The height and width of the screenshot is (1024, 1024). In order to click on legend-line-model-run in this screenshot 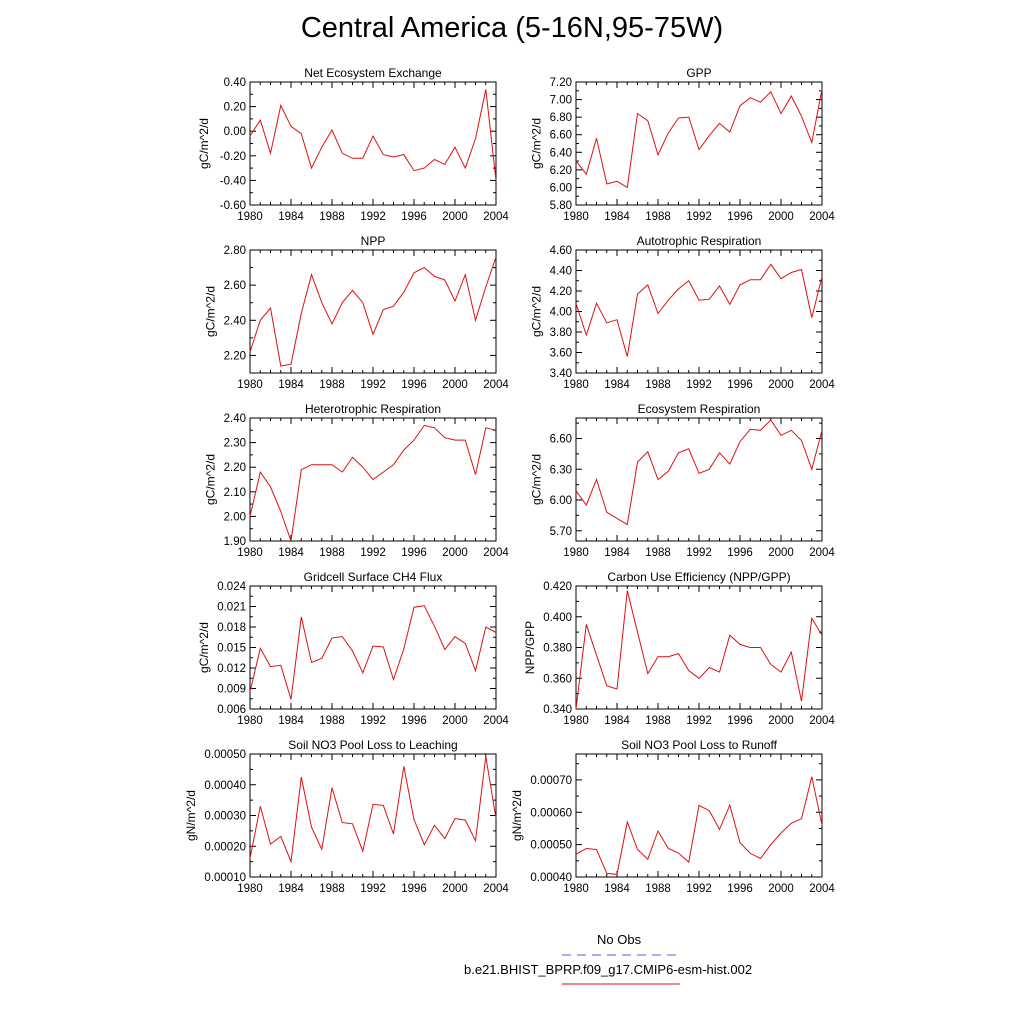, I will do `click(621, 984)`.